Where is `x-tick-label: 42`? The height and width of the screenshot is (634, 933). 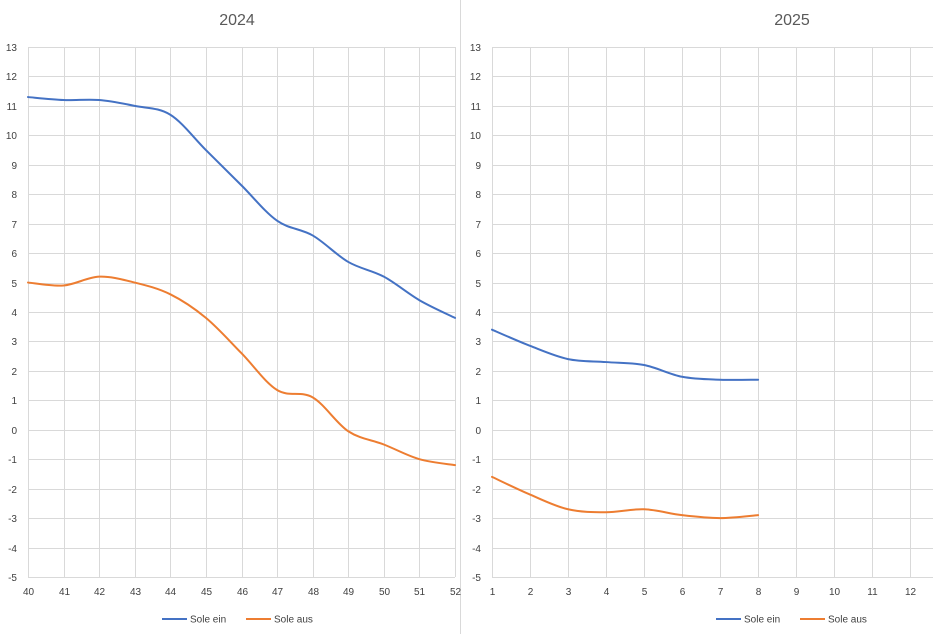 x-tick-label: 42 is located at coordinates (100, 592).